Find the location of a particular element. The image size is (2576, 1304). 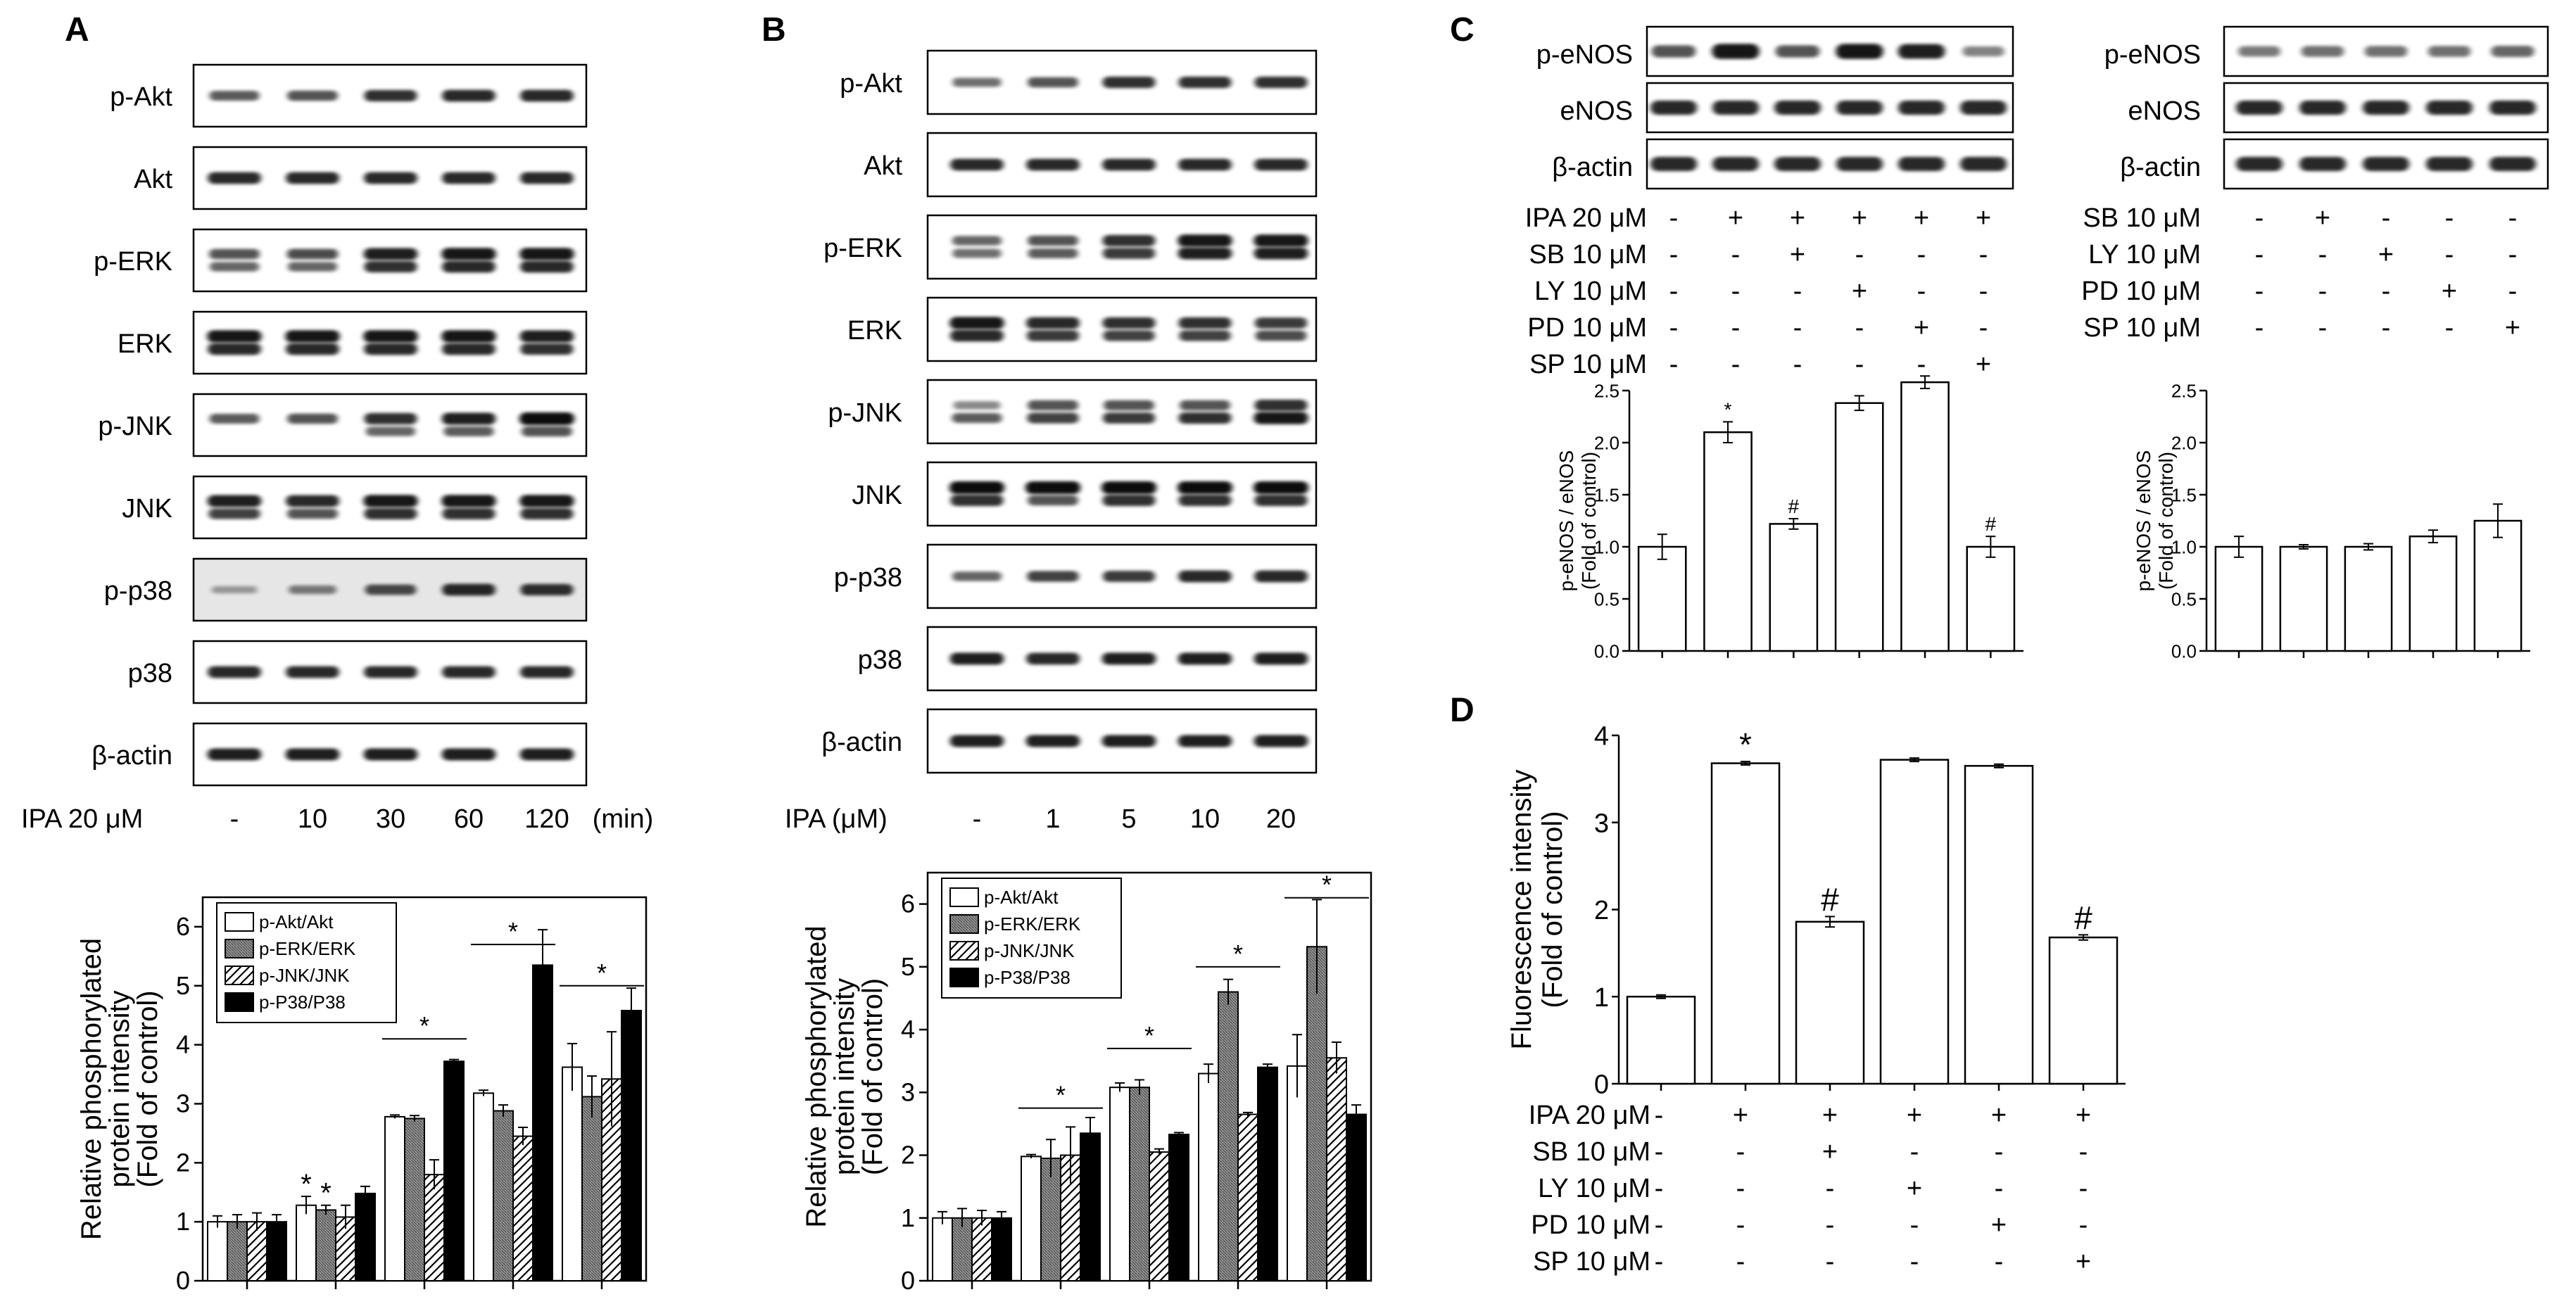

blot-c-right-treatment-sign-0-1: + is located at coordinates (2322, 218).